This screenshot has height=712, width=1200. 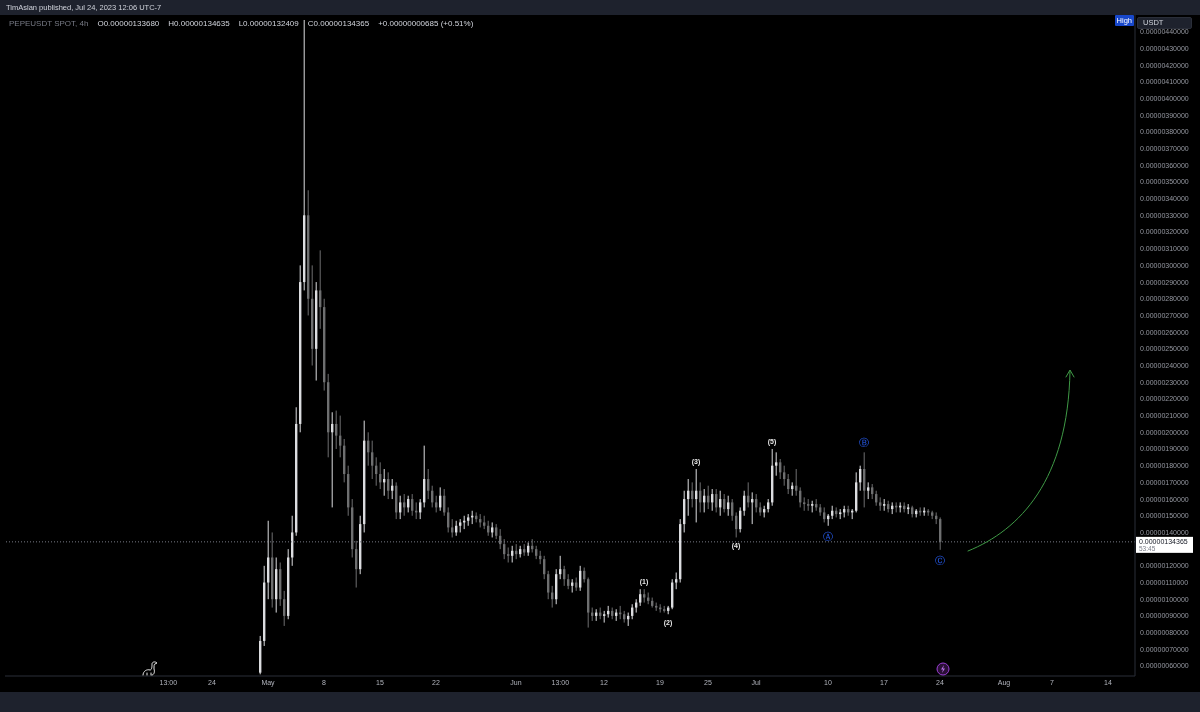 What do you see at coordinates (49, 23) in the screenshot?
I see `text: PEPEUSDT SPOT, 4h` at bounding box center [49, 23].